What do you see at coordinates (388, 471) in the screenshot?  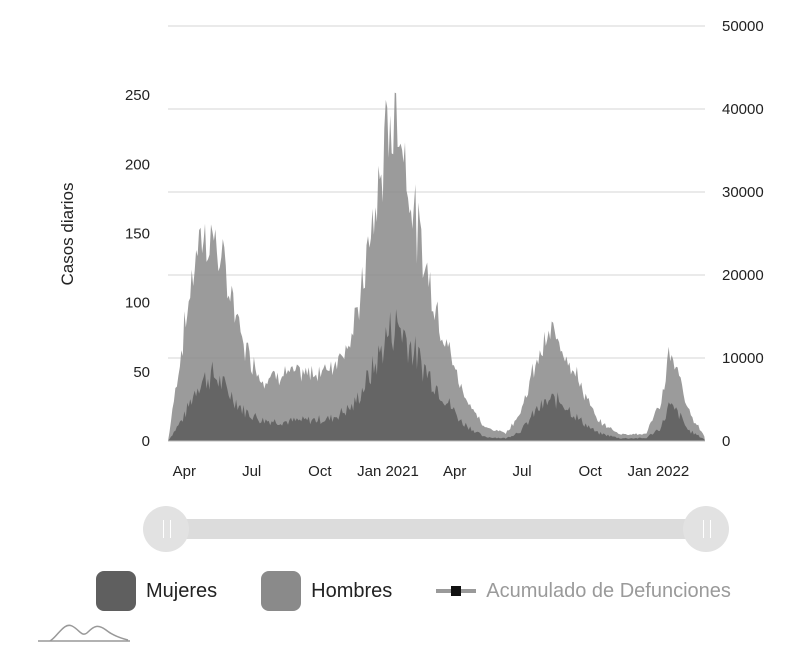 I see `x-tick-label: Jan 2021` at bounding box center [388, 471].